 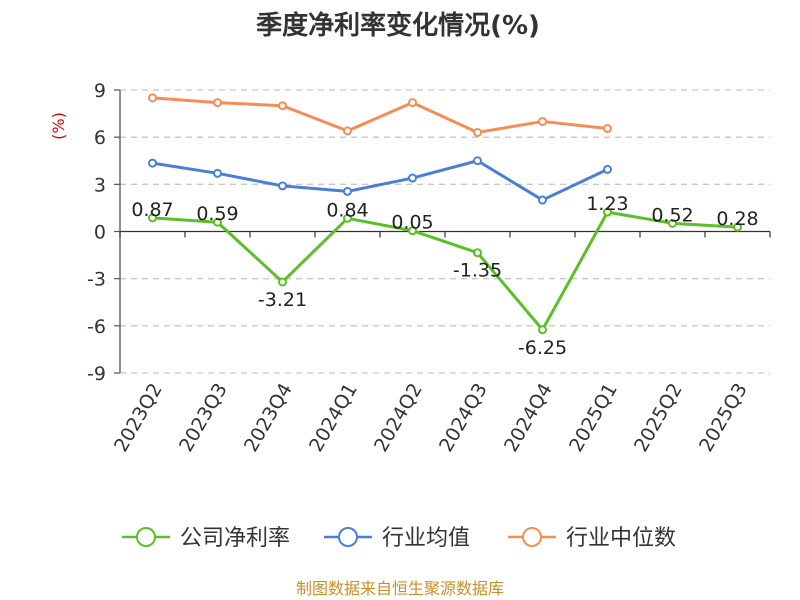 I want to click on data-label: 0.52, so click(x=672, y=215).